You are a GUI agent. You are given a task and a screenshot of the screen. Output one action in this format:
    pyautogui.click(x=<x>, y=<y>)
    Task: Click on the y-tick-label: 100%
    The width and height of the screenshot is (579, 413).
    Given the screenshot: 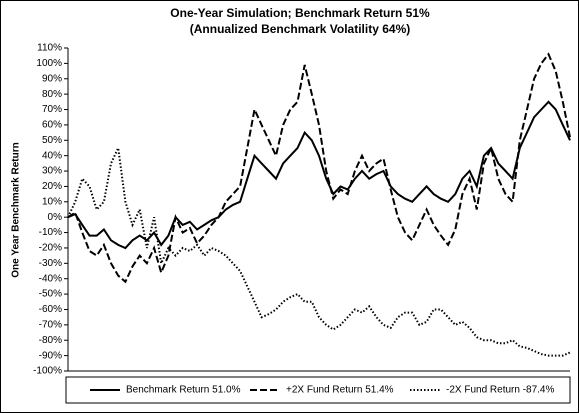 What is the action you would take?
    pyautogui.click(x=49, y=63)
    